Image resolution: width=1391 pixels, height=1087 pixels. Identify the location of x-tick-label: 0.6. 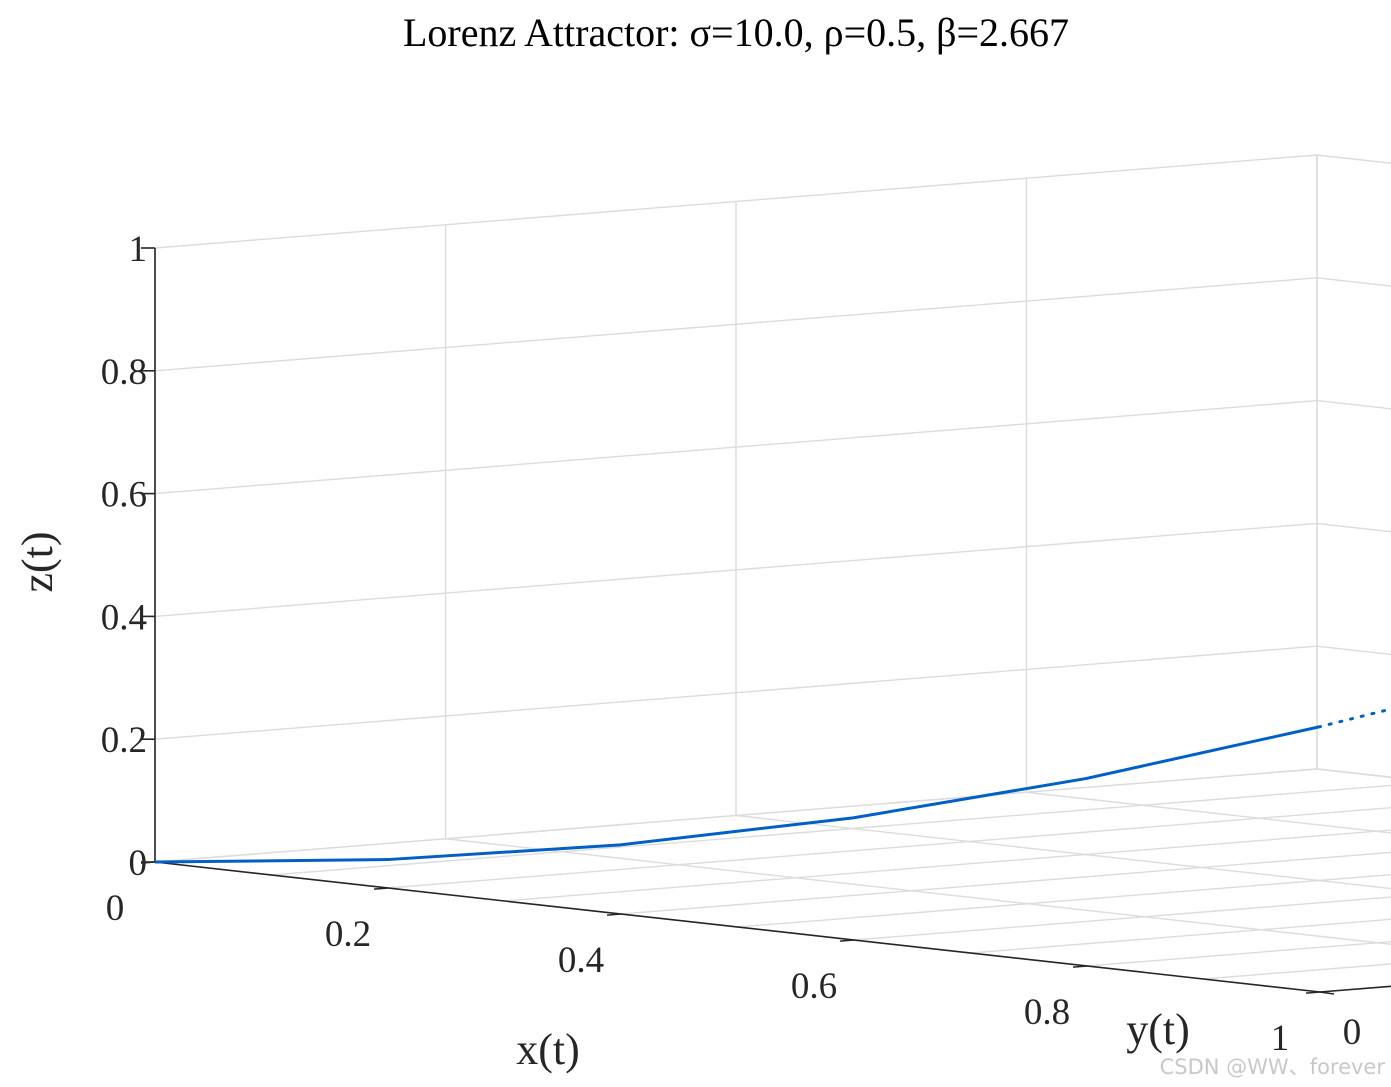
(814, 986).